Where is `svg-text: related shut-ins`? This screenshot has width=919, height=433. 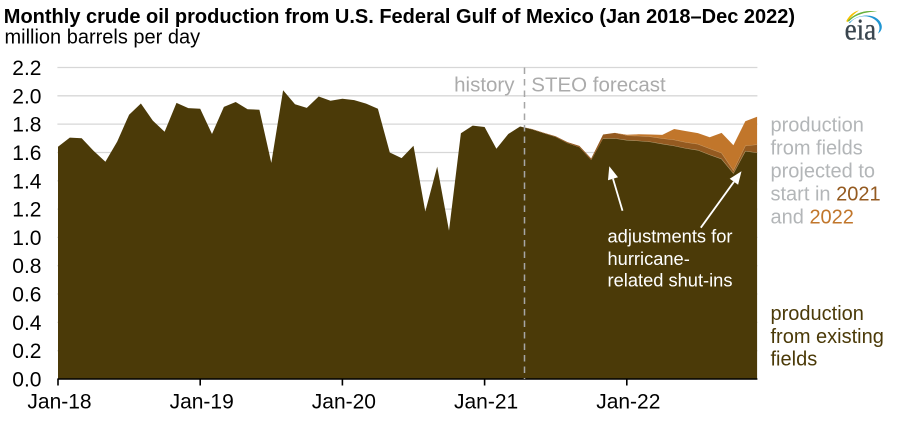
svg-text: related shut-ins is located at coordinates (670, 280).